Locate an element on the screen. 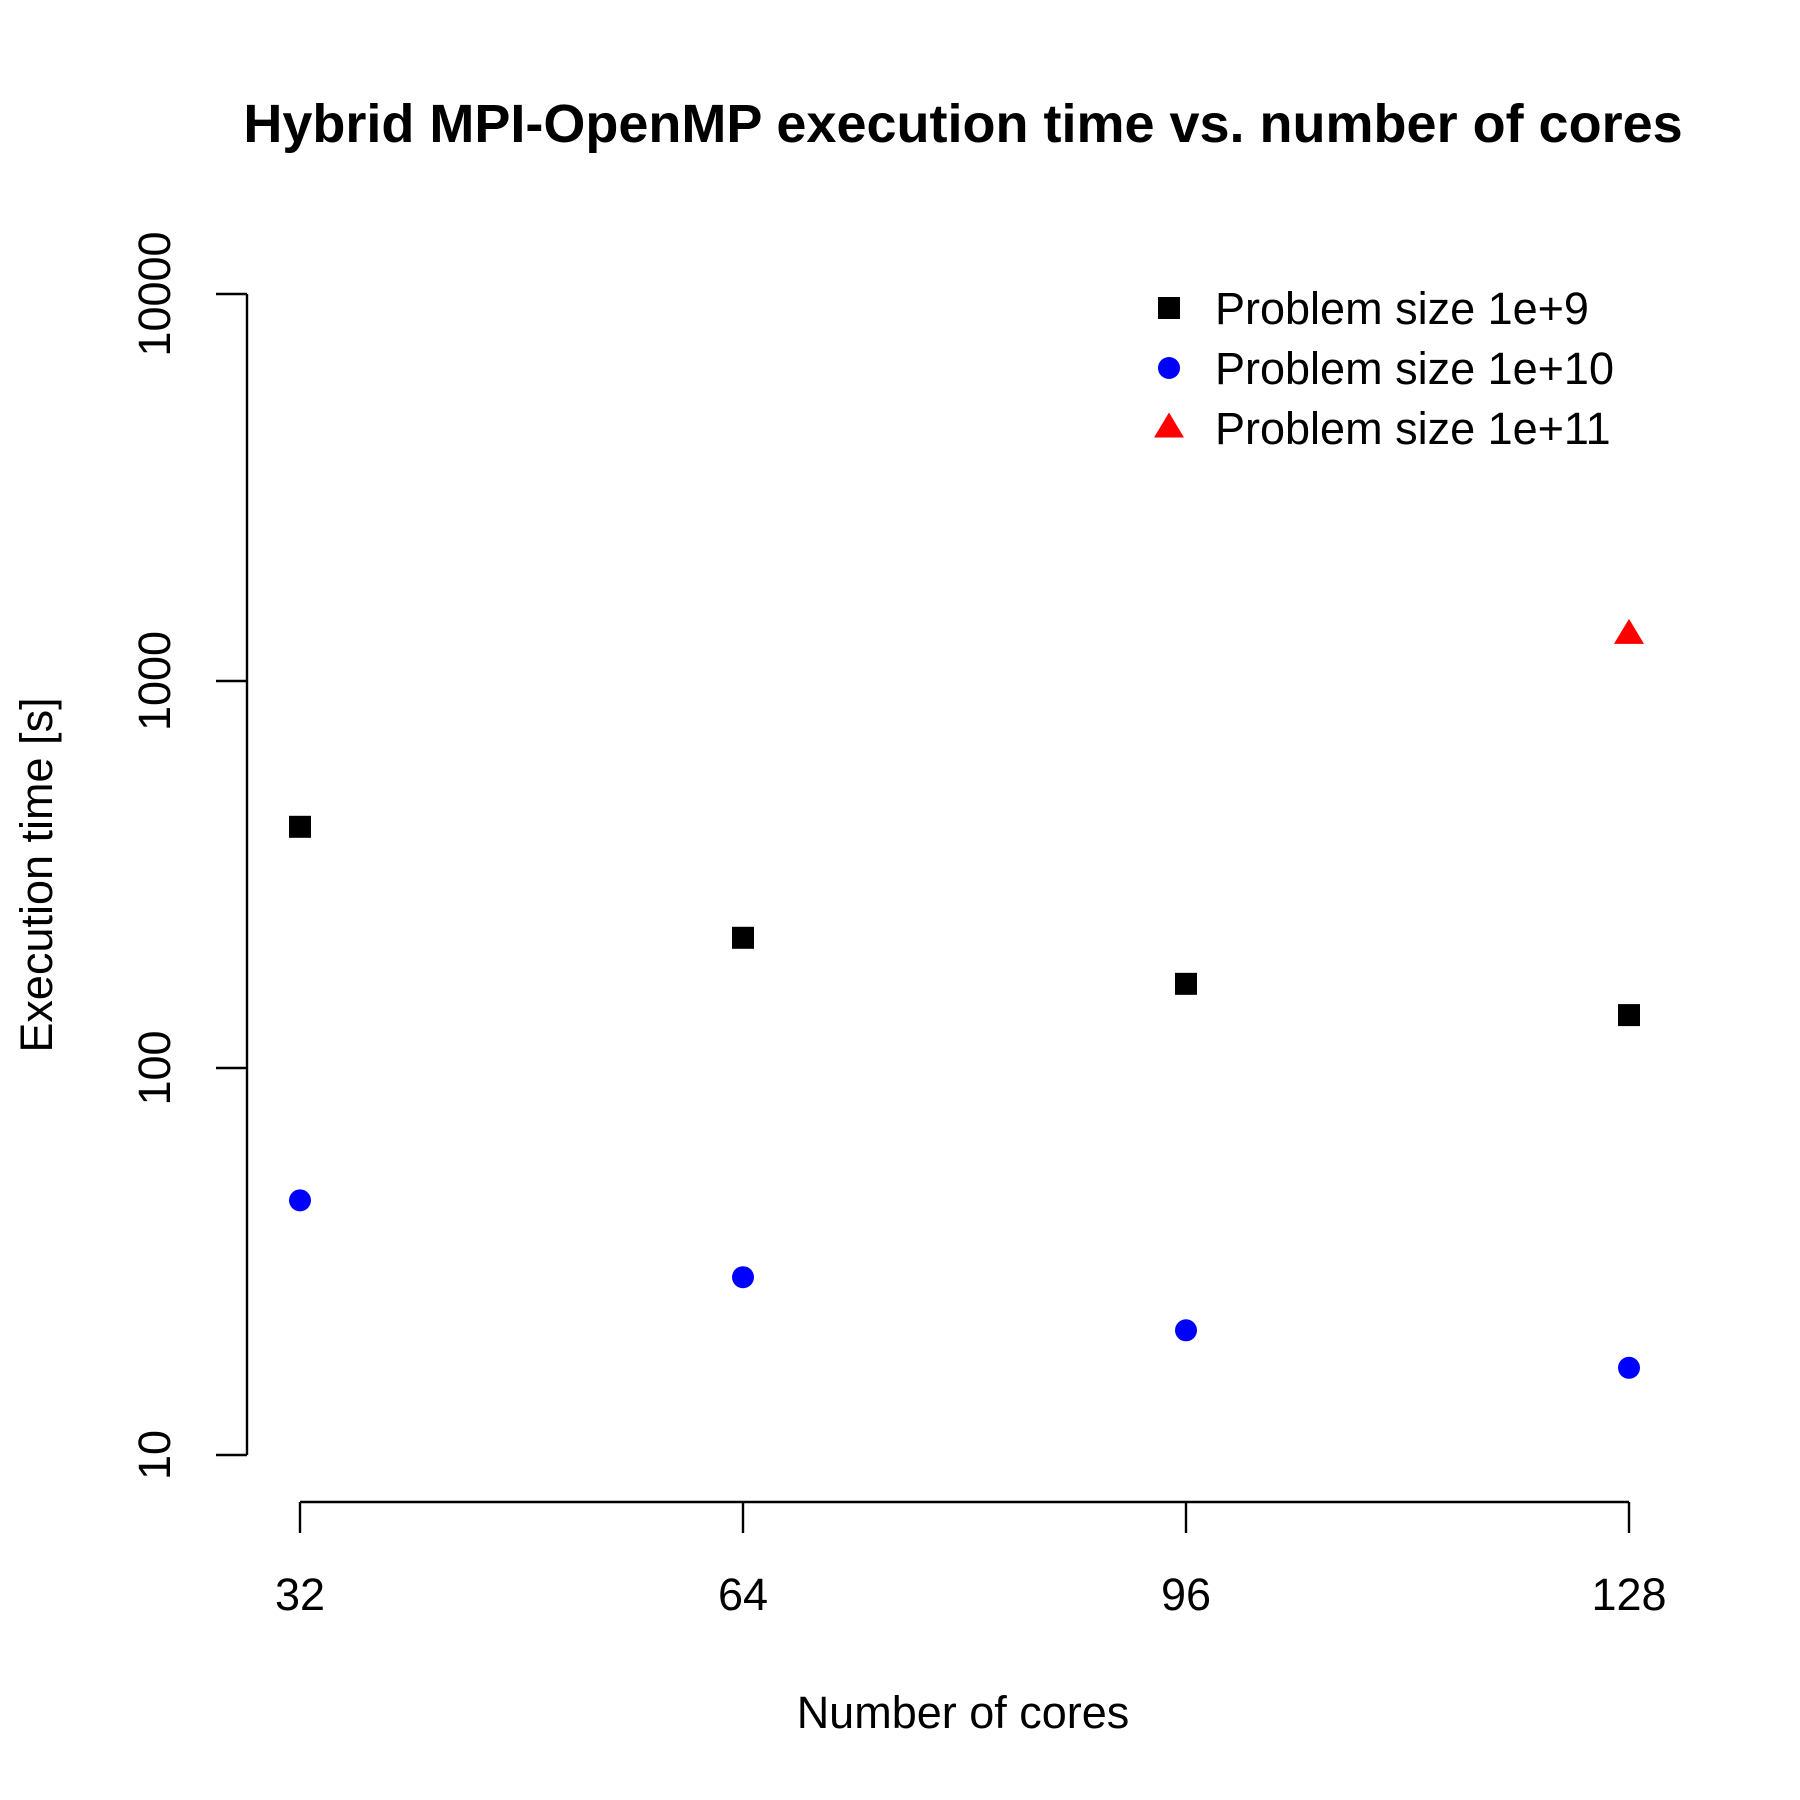 This screenshot has height=1800, width=1800. x-tick-label: 128 is located at coordinates (1628, 1594).